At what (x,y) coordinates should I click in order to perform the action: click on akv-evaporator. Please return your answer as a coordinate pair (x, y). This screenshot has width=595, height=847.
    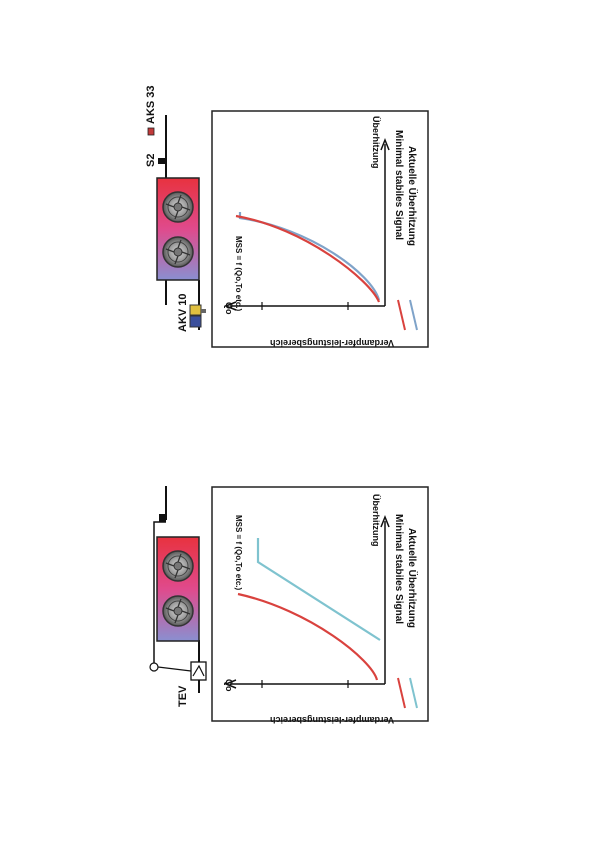
    Looking at the image, I should click on (178, 229).